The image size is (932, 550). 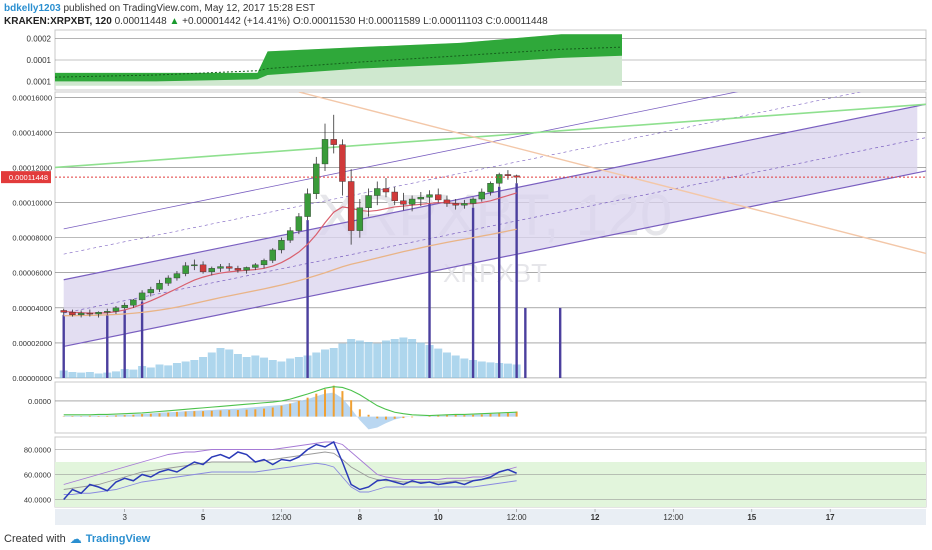 What do you see at coordinates (39, 401) in the screenshot?
I see `macd-ytick-label: 0.0000` at bounding box center [39, 401].